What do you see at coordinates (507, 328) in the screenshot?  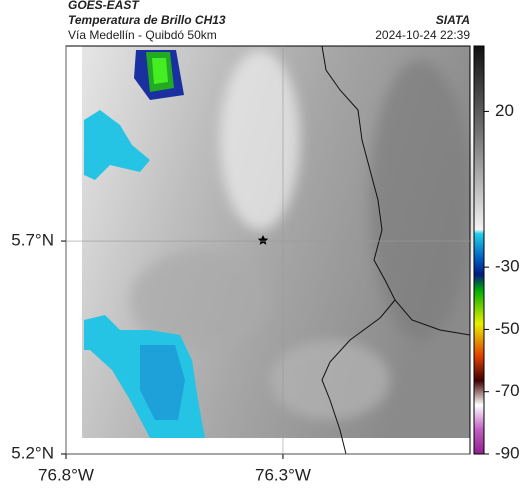 I see `colorbar-tick-label: -50` at bounding box center [507, 328].